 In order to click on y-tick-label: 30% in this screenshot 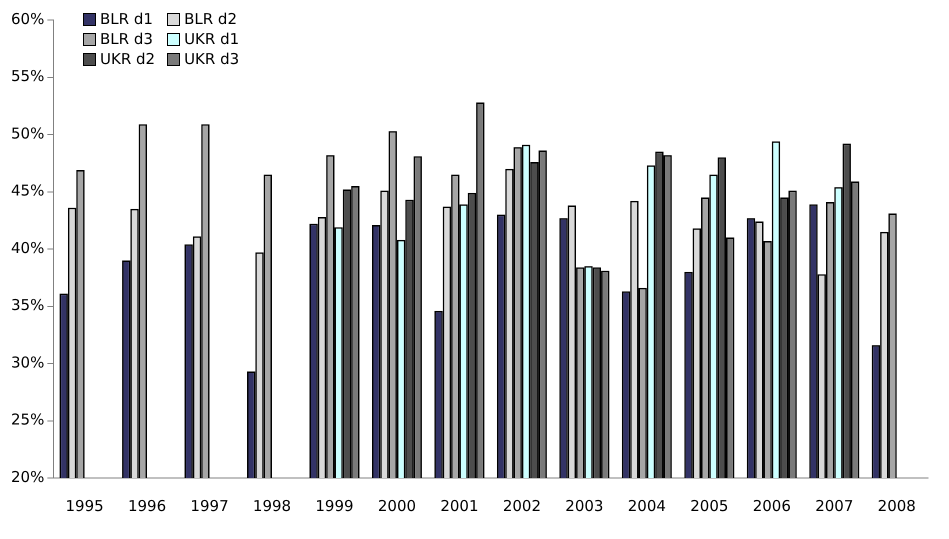, I will do `click(27, 362)`.